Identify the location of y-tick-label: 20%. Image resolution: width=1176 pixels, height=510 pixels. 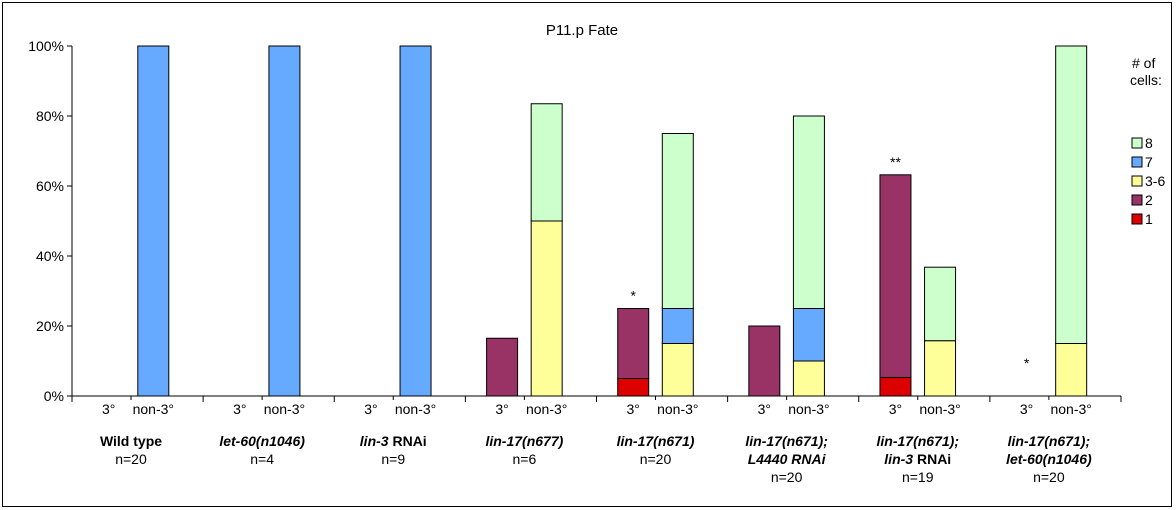
(50, 326).